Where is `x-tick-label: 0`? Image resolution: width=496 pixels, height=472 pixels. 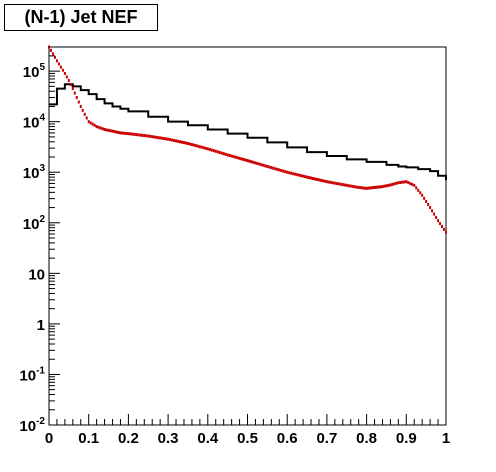 x-tick-label: 0 is located at coordinates (49, 438).